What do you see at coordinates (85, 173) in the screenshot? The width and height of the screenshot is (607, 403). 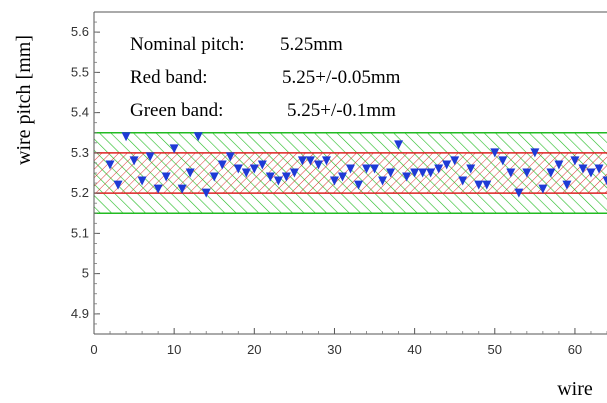 I see `y-ticks: 4.9 5 5.1 5.2 5.3 5.4 5.5 5.6` at bounding box center [85, 173].